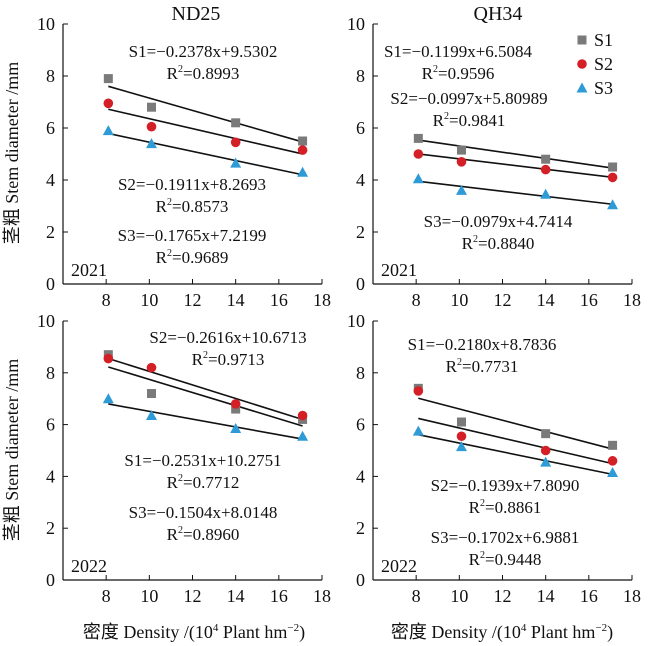 This screenshot has height=646, width=650. Describe the element at coordinates (458, 73) in the screenshot. I see `fit-r2-s1: R2=0.9596` at that location.